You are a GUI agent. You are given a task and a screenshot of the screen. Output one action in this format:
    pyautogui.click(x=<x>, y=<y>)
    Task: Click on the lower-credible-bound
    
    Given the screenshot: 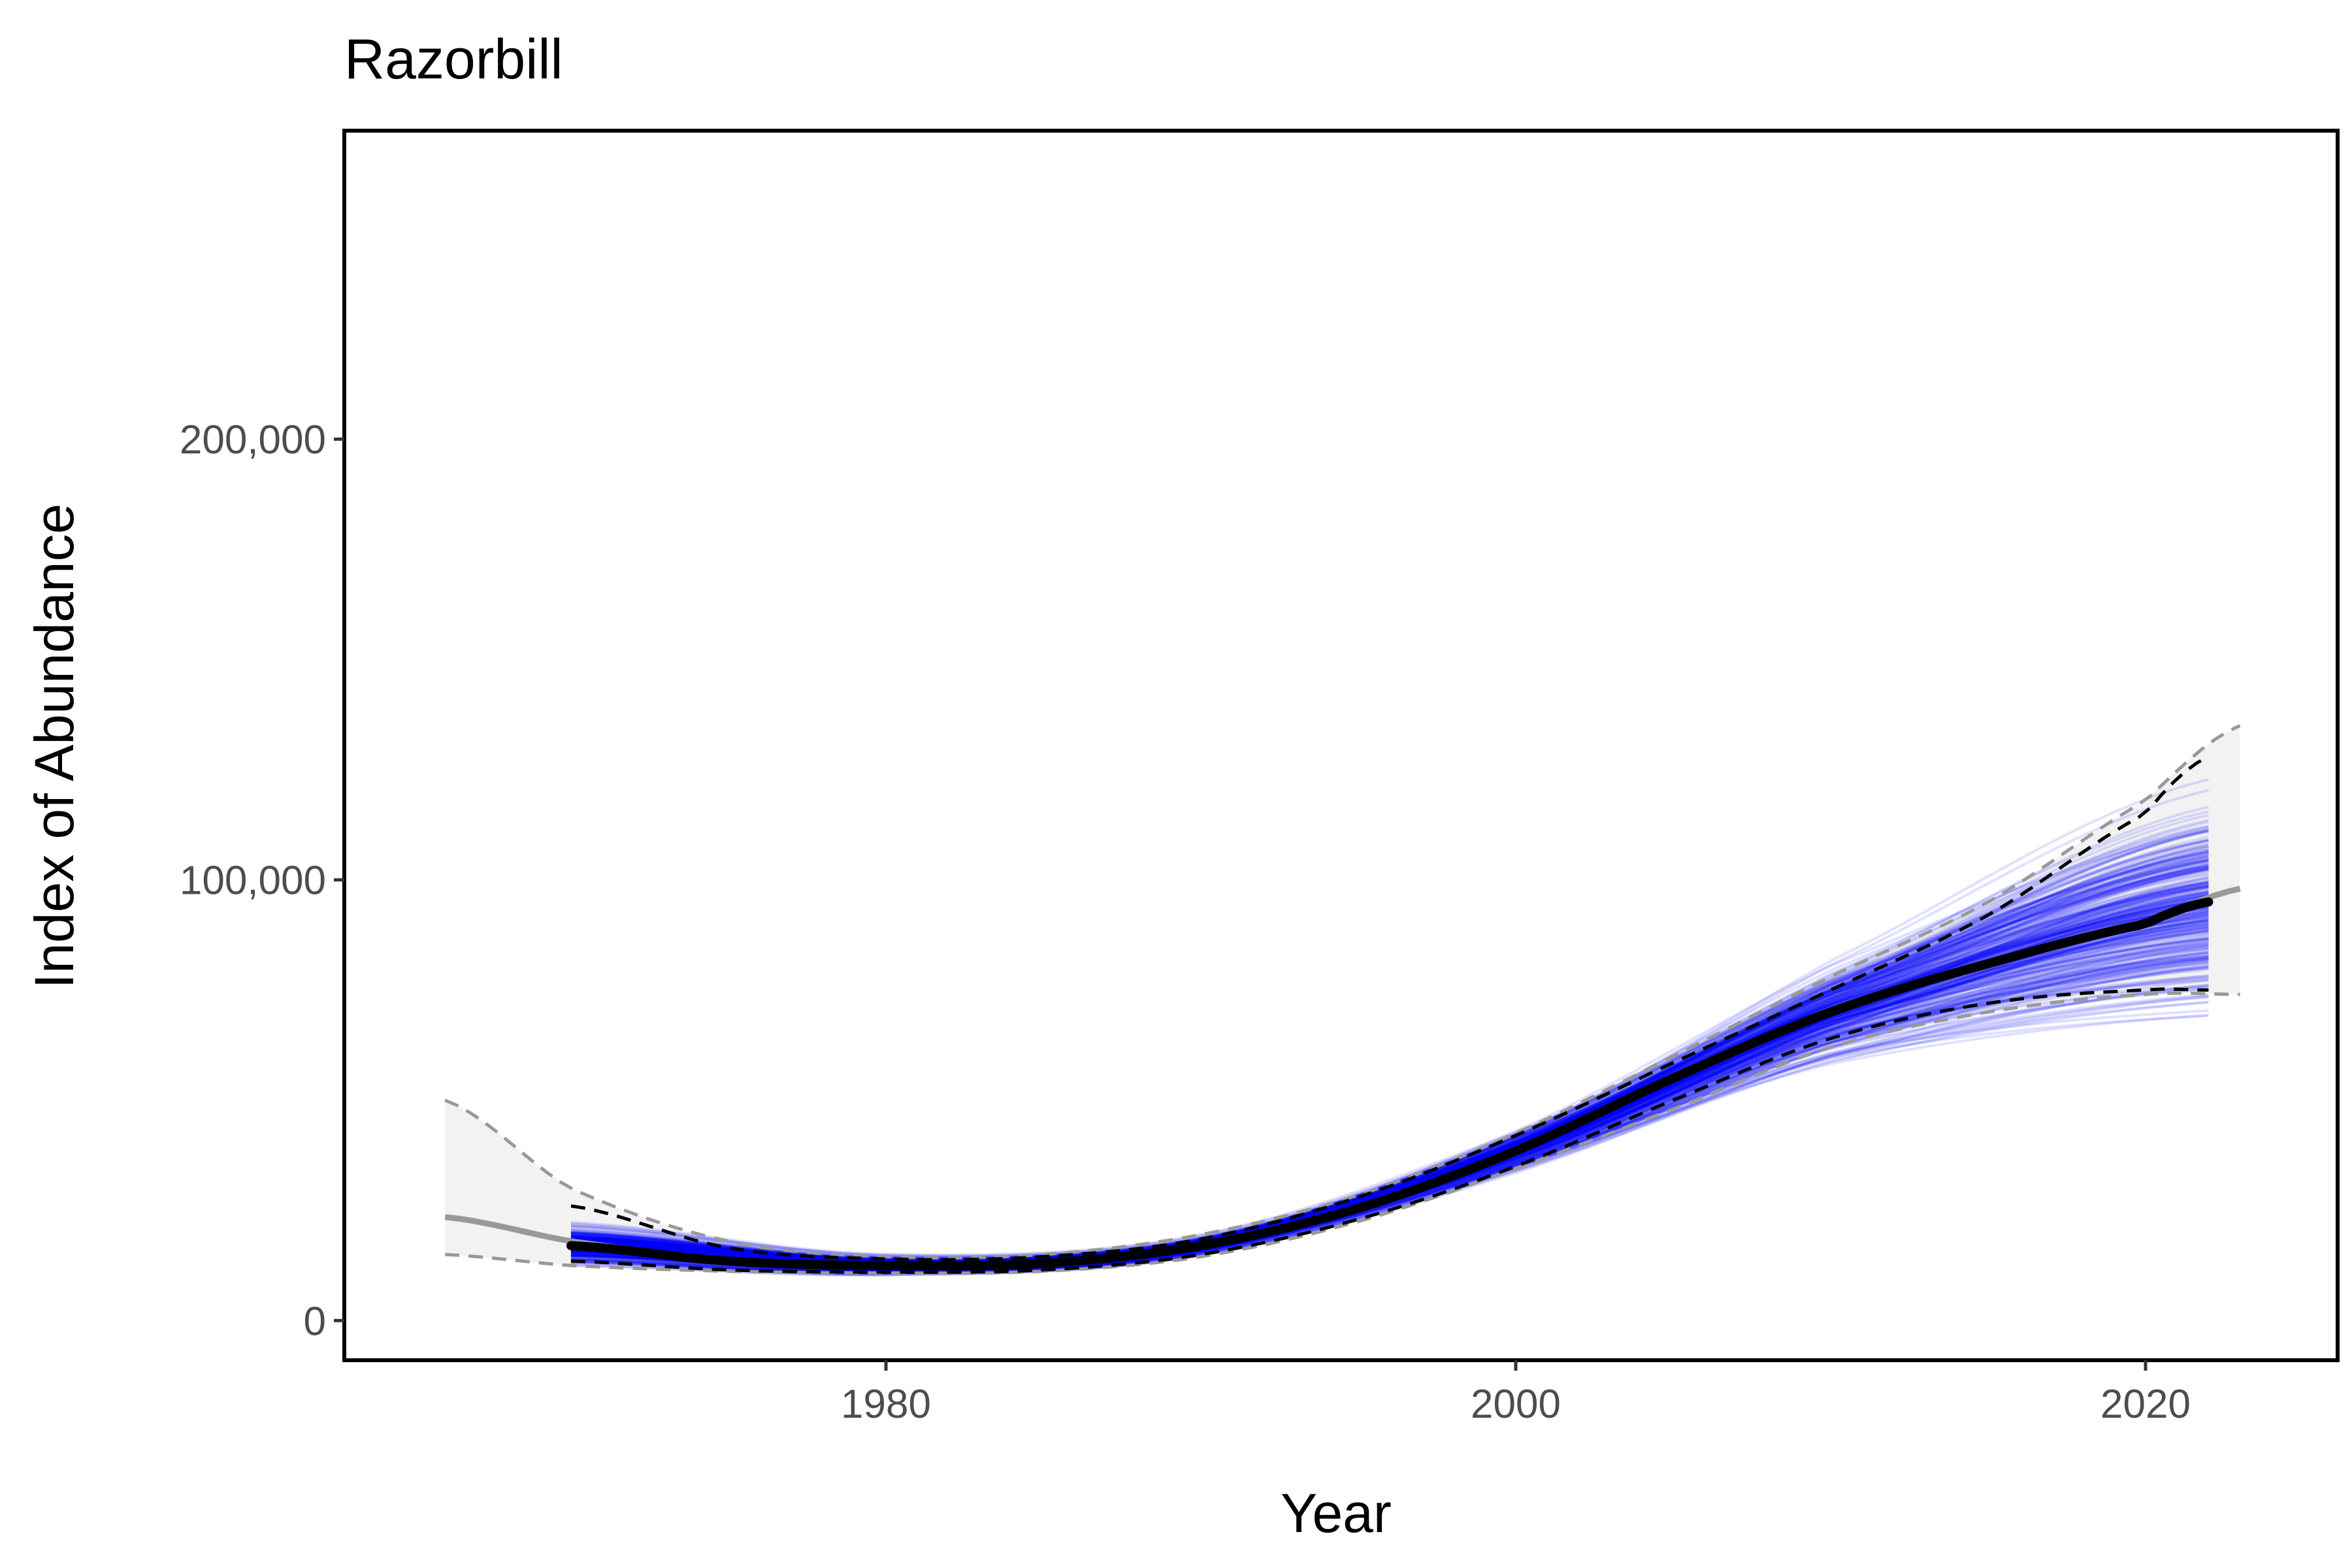 What is the action you would take?
    pyautogui.click(x=1389, y=1130)
    